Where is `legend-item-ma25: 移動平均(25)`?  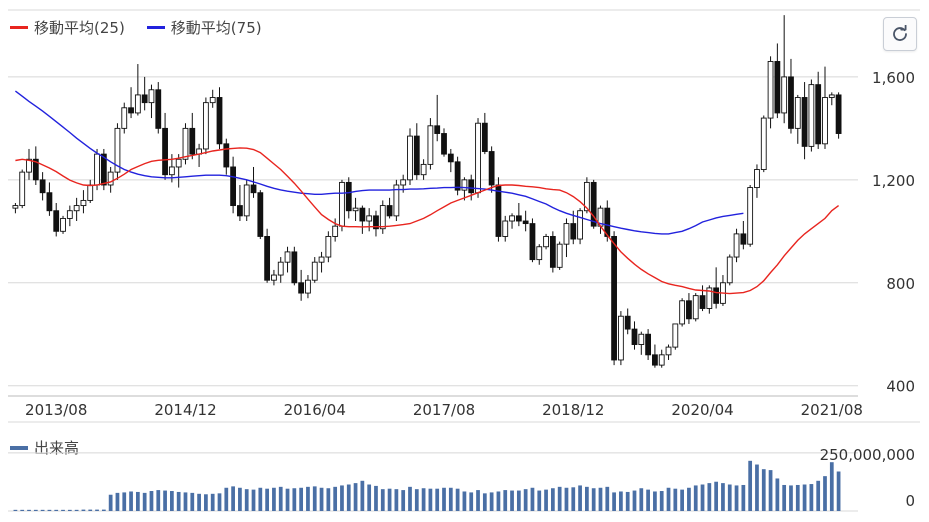 legend-item-ma25: 移動平均(25) is located at coordinates (67, 27).